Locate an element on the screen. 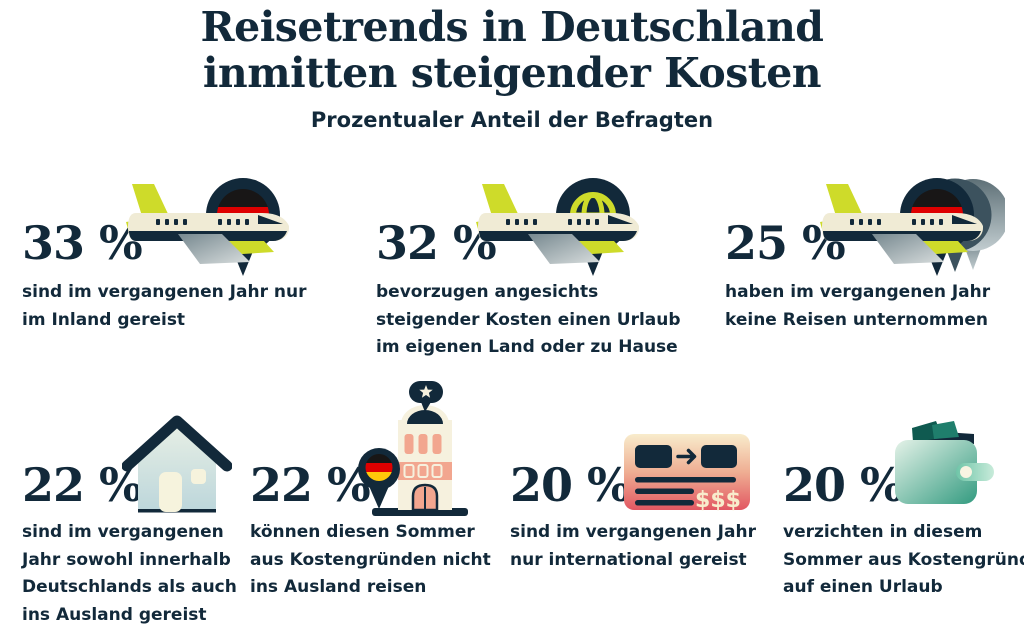 This screenshot has height=630, width=1024. stat-description-line: können diesen Sommer is located at coordinates (362, 532).